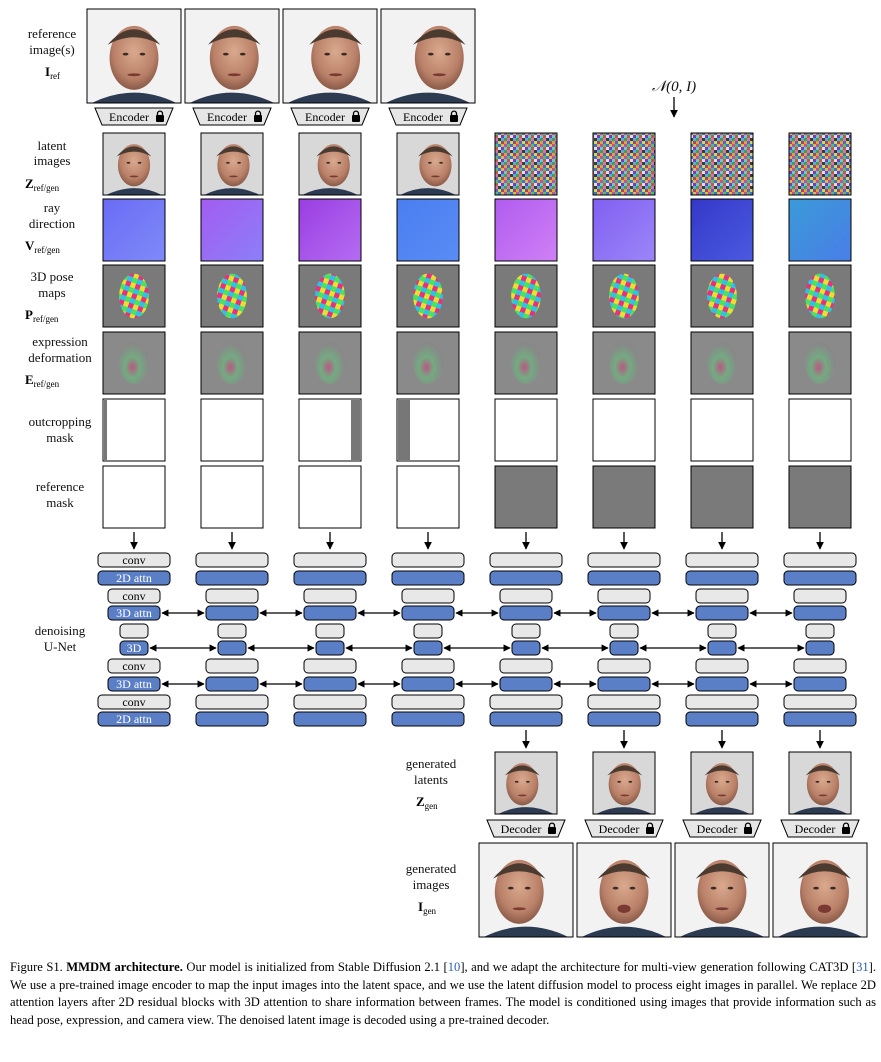 This screenshot has width=881, height=1062. I want to click on row-label-reference-line1: reference, so click(52, 33).